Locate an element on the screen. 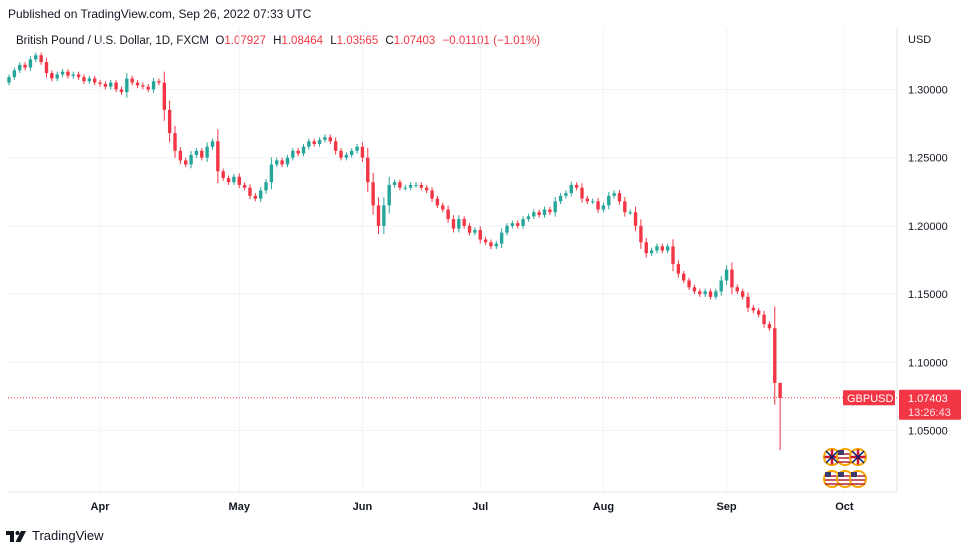  time-axis: Apr May Jun Jul Aug Sep Oct is located at coordinates (472, 507).